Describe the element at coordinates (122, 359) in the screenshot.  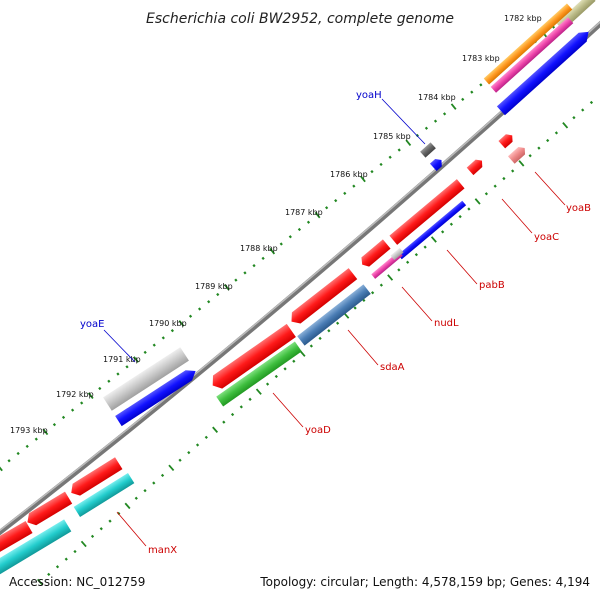
I see `kbp-label: 1791 kbp` at that location.